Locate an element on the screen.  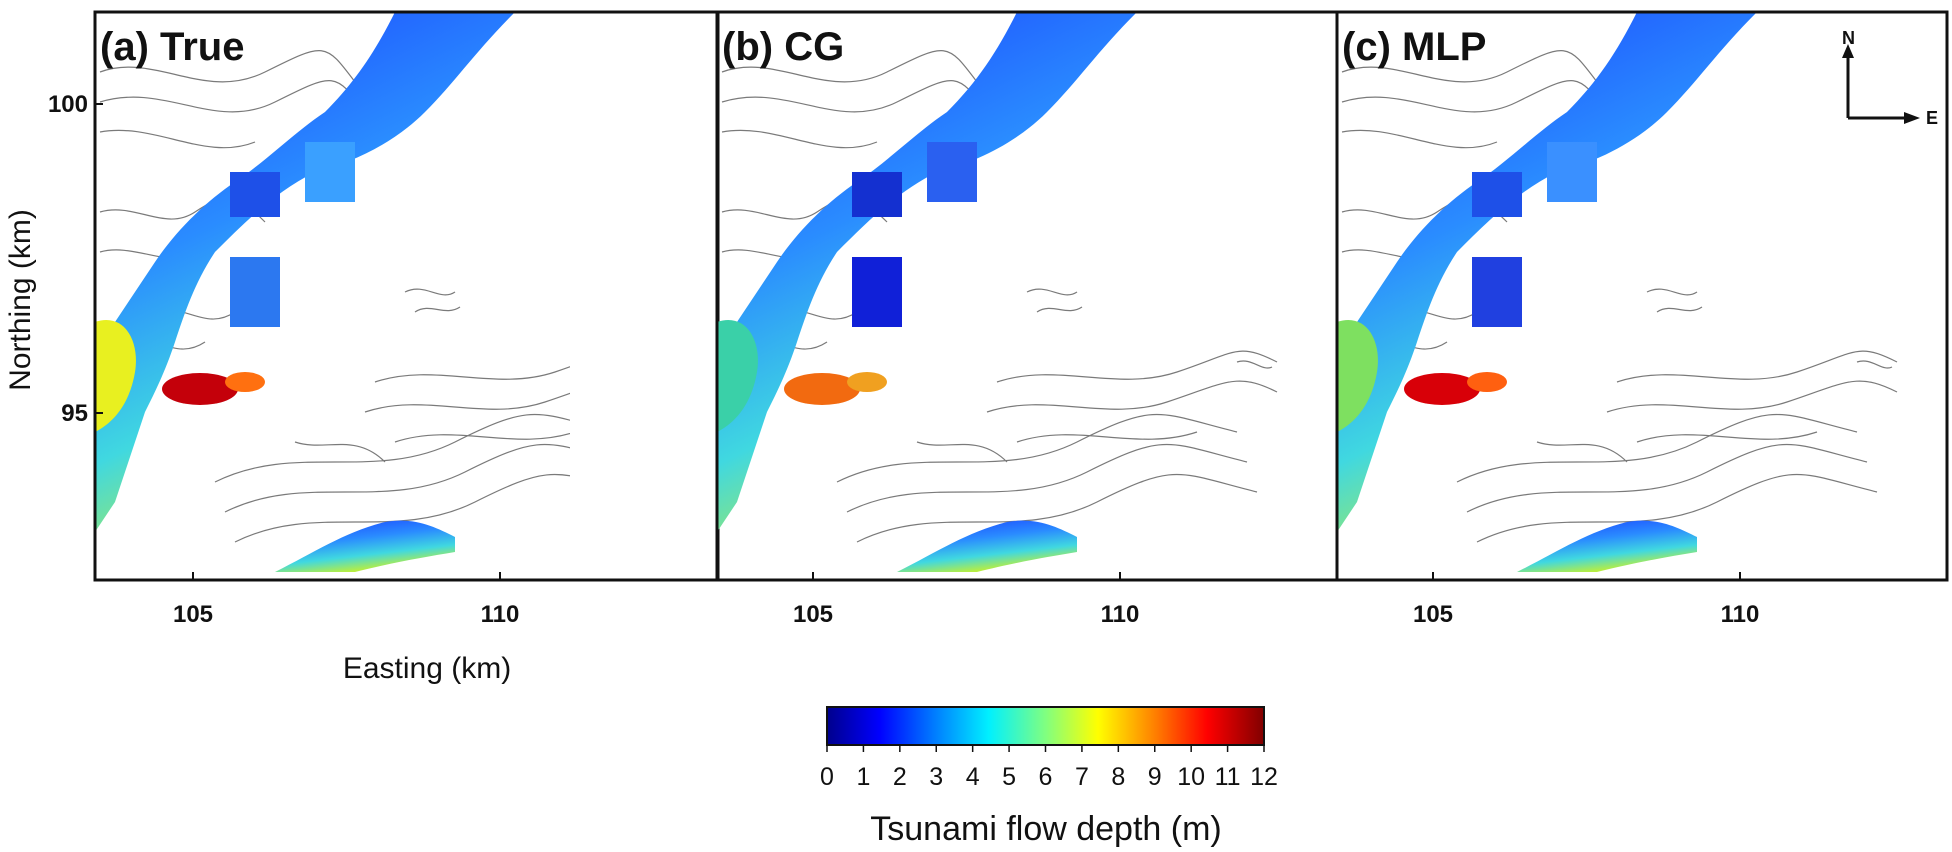
colorbar-tick-label: 12 is located at coordinates (1264, 777).